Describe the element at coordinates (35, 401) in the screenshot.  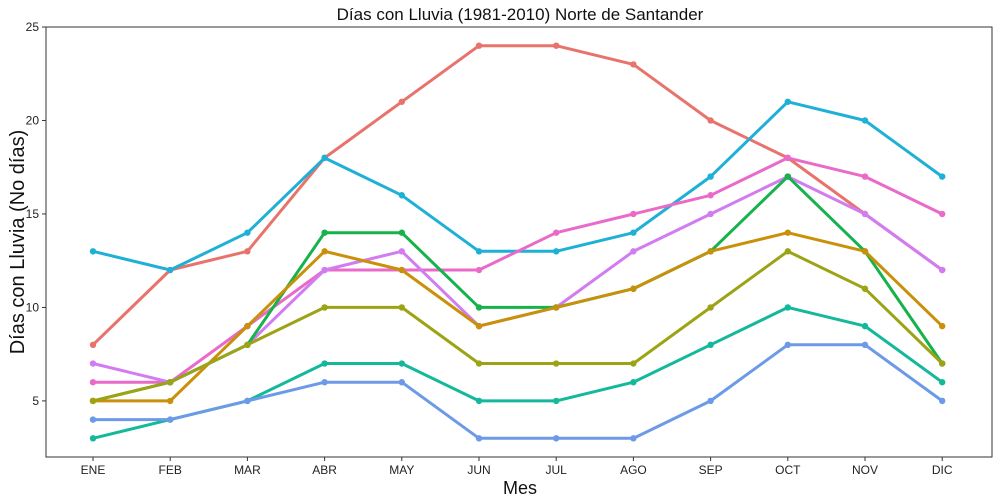
I see `y-tick-label: 5` at that location.